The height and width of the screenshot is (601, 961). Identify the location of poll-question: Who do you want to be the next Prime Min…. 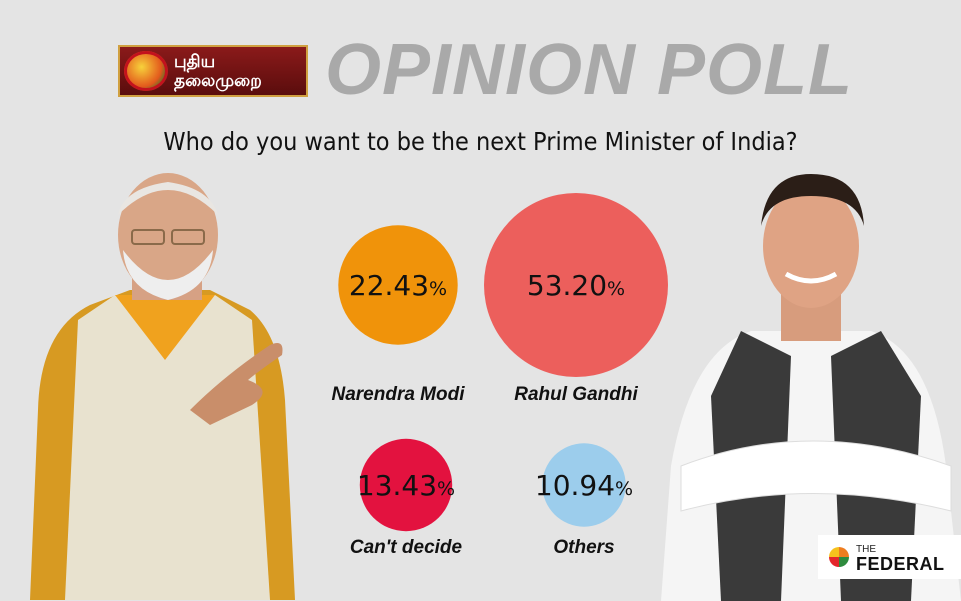
(480, 141).